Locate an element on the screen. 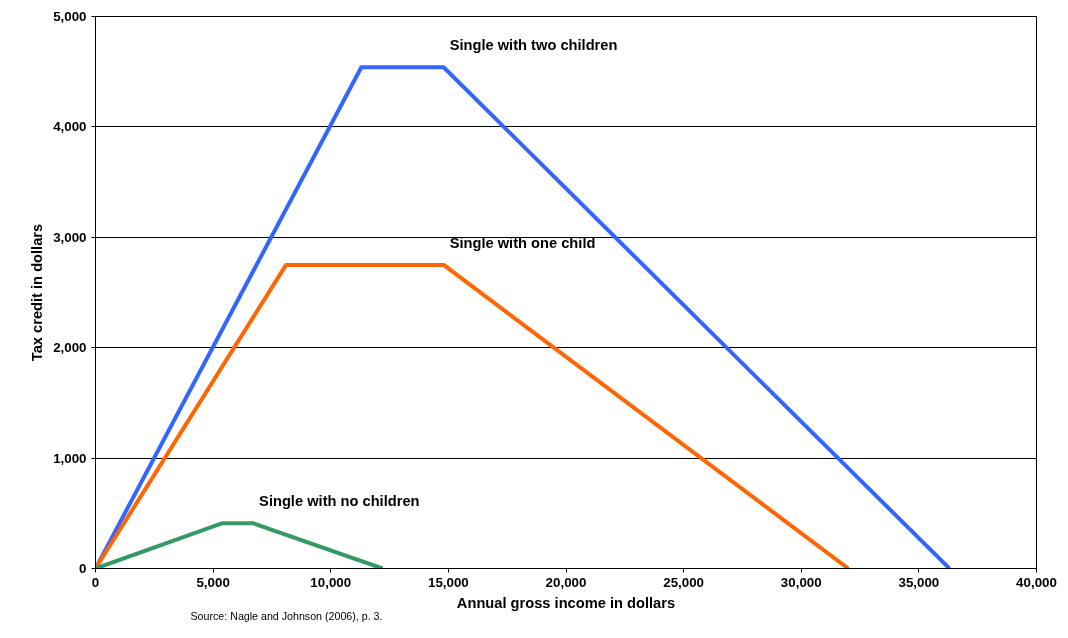 The image size is (1068, 638). y-tick-label: 1,000 is located at coordinates (70, 458).